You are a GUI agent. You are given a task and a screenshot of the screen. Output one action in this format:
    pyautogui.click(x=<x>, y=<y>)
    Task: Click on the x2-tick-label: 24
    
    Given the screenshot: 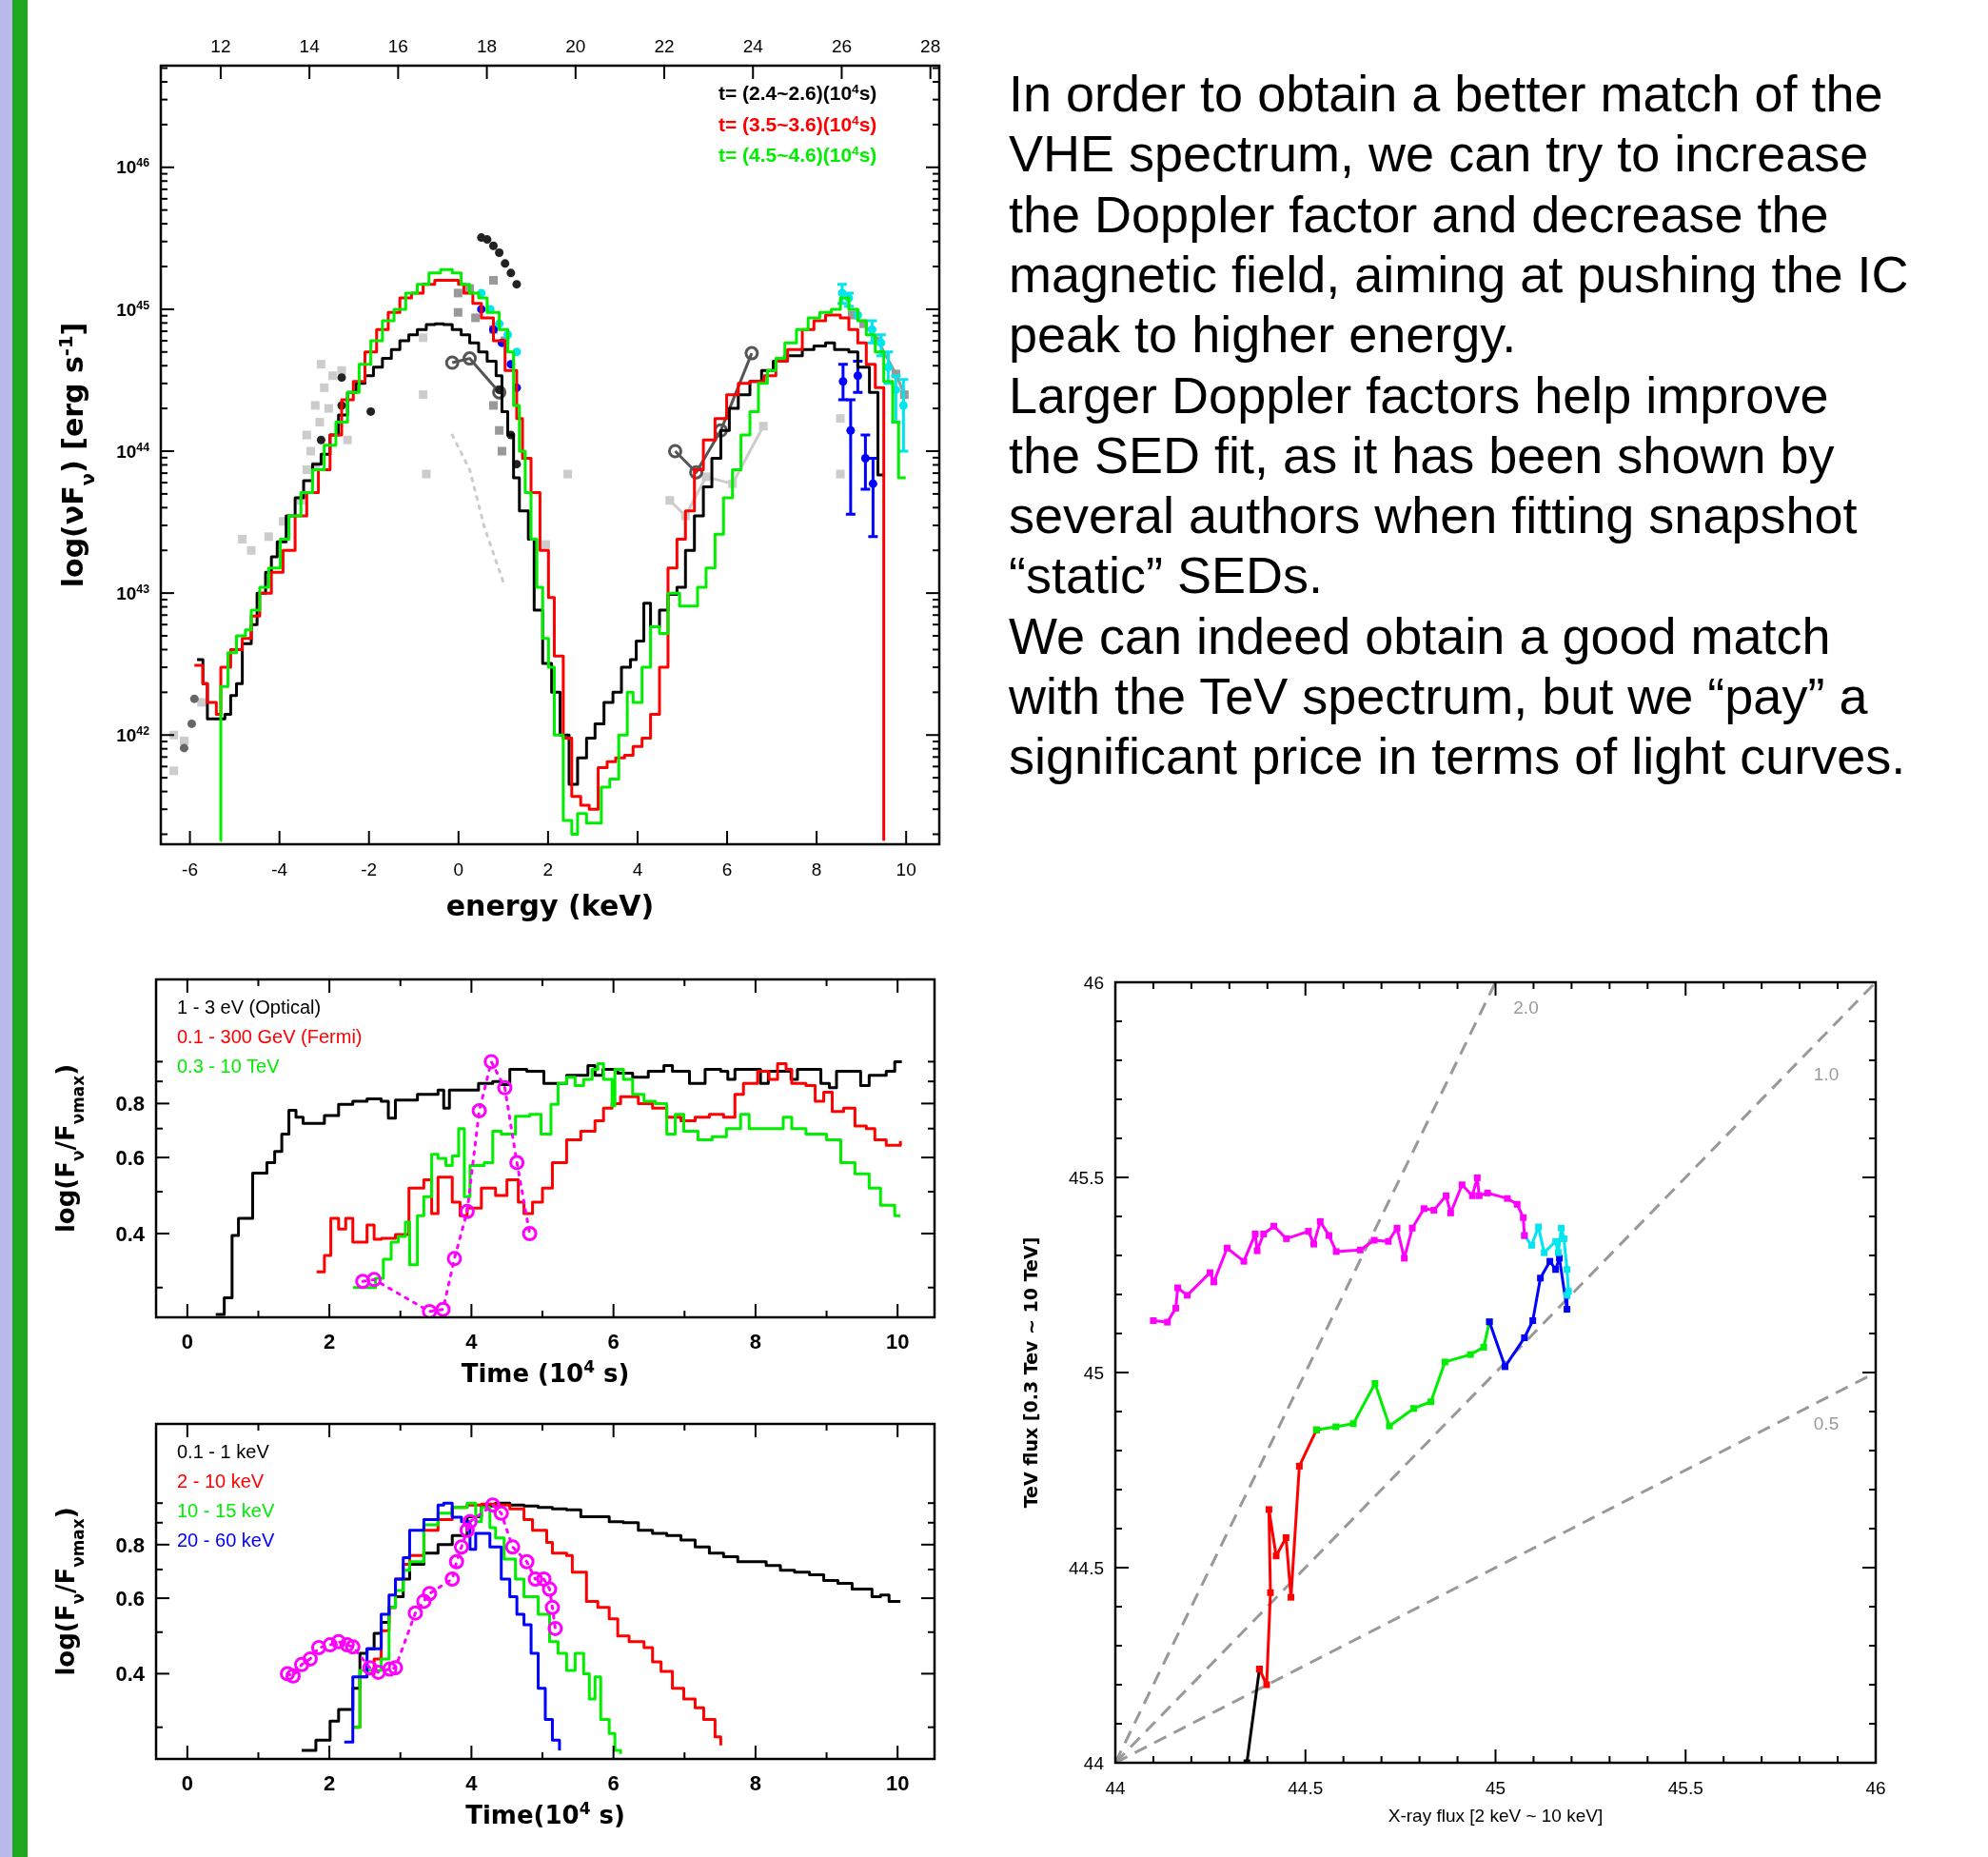 What is the action you would take?
    pyautogui.click(x=753, y=46)
    